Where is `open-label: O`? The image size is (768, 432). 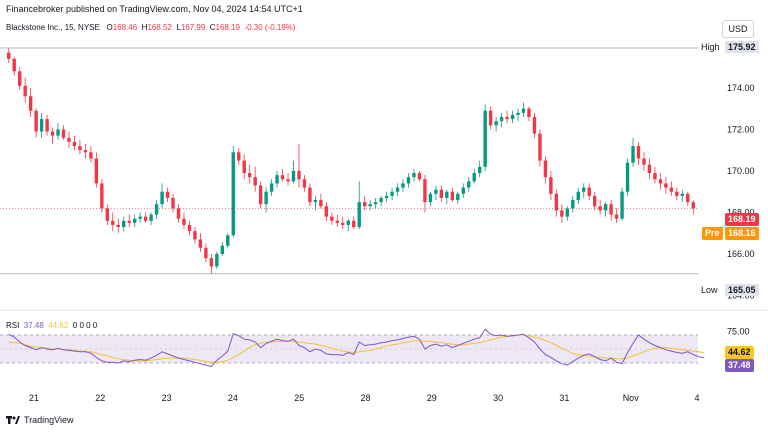 open-label: O is located at coordinates (109, 27).